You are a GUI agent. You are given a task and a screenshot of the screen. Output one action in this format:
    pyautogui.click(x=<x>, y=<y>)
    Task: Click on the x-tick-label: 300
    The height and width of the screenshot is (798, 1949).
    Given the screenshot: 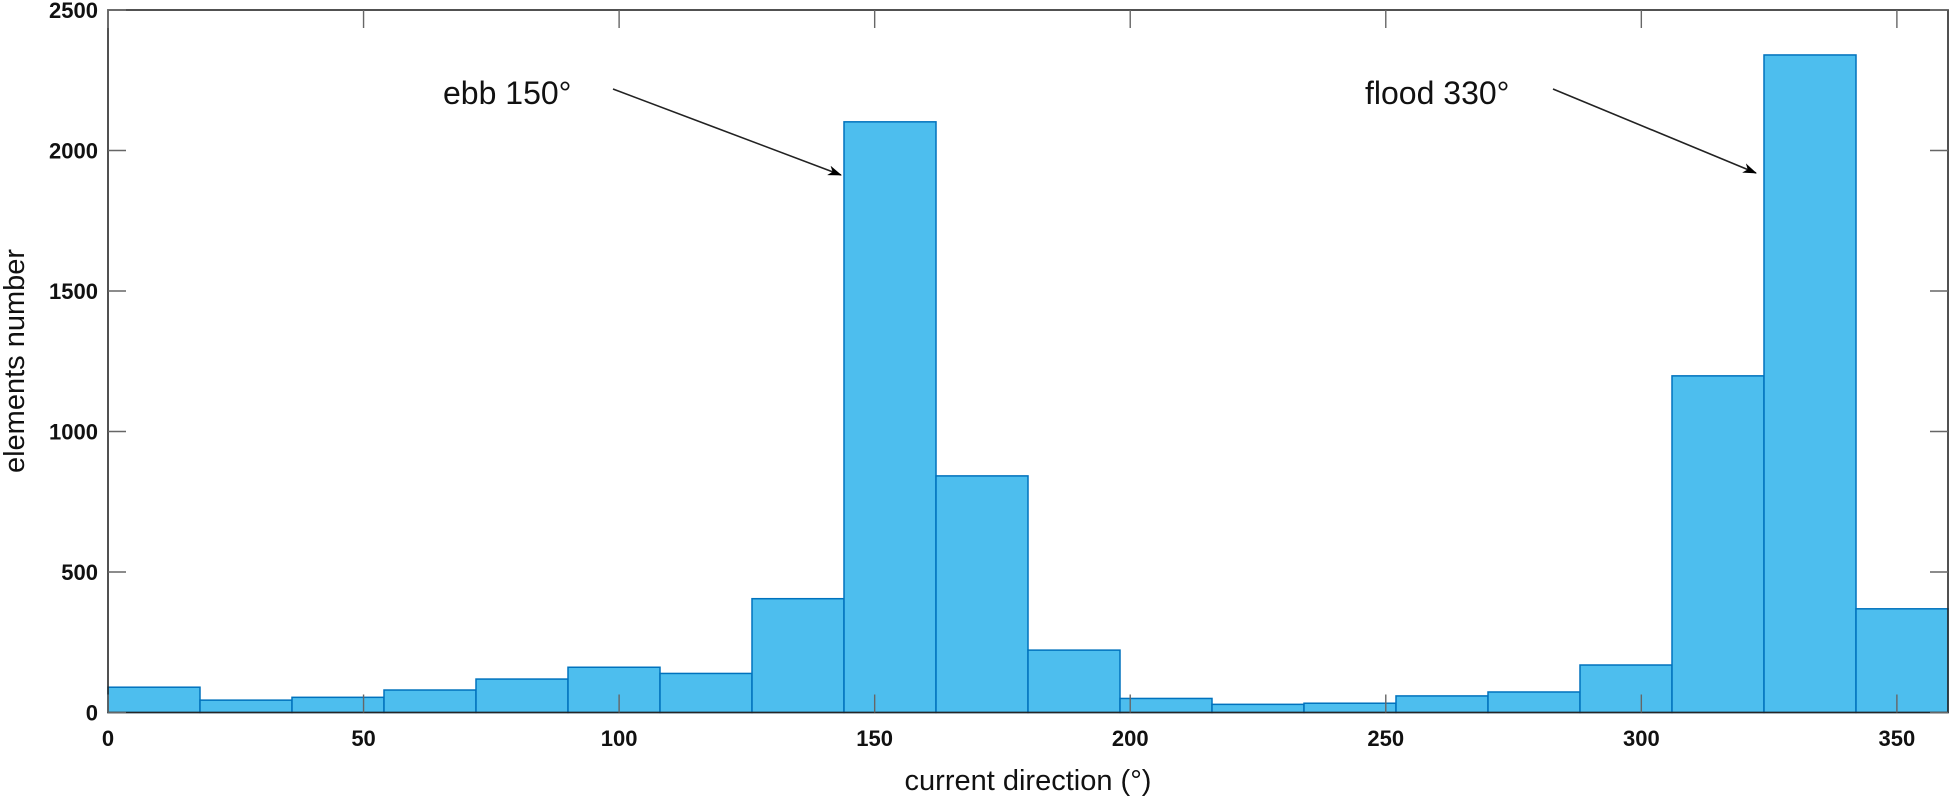 What is the action you would take?
    pyautogui.click(x=1641, y=738)
    